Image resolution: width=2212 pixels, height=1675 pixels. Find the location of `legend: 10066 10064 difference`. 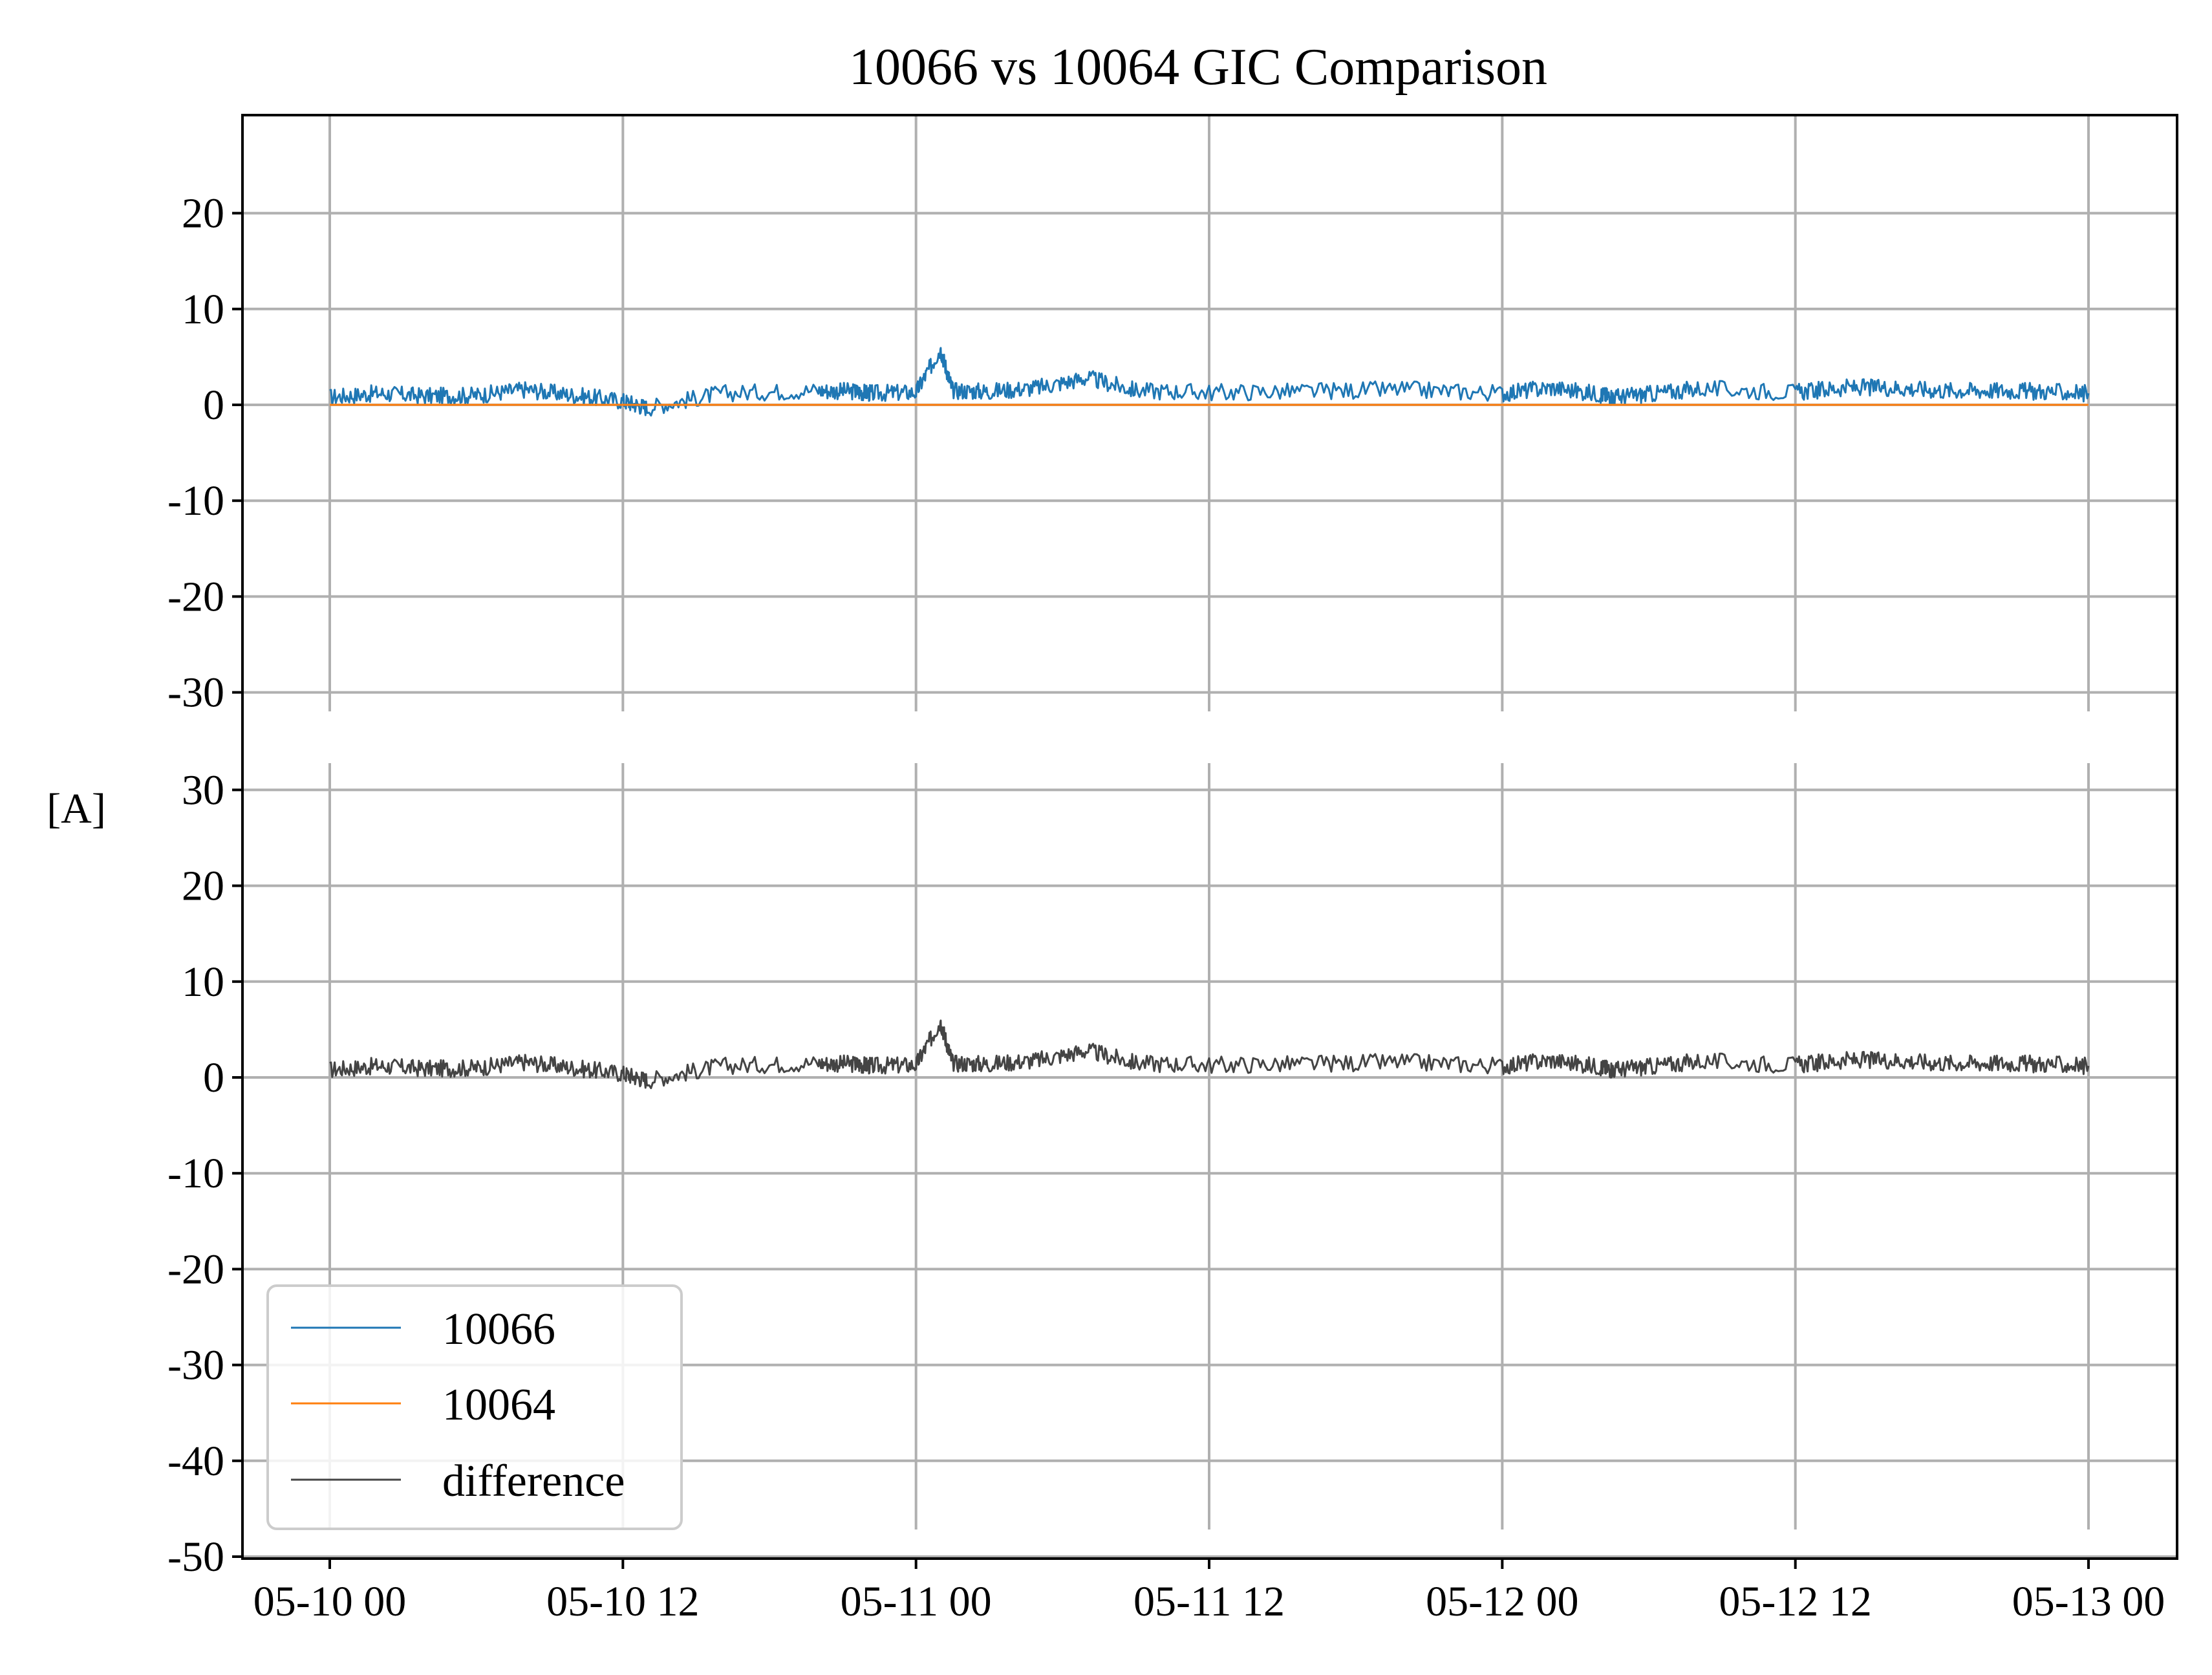

legend: 10066 10064 difference is located at coordinates (474, 1407).